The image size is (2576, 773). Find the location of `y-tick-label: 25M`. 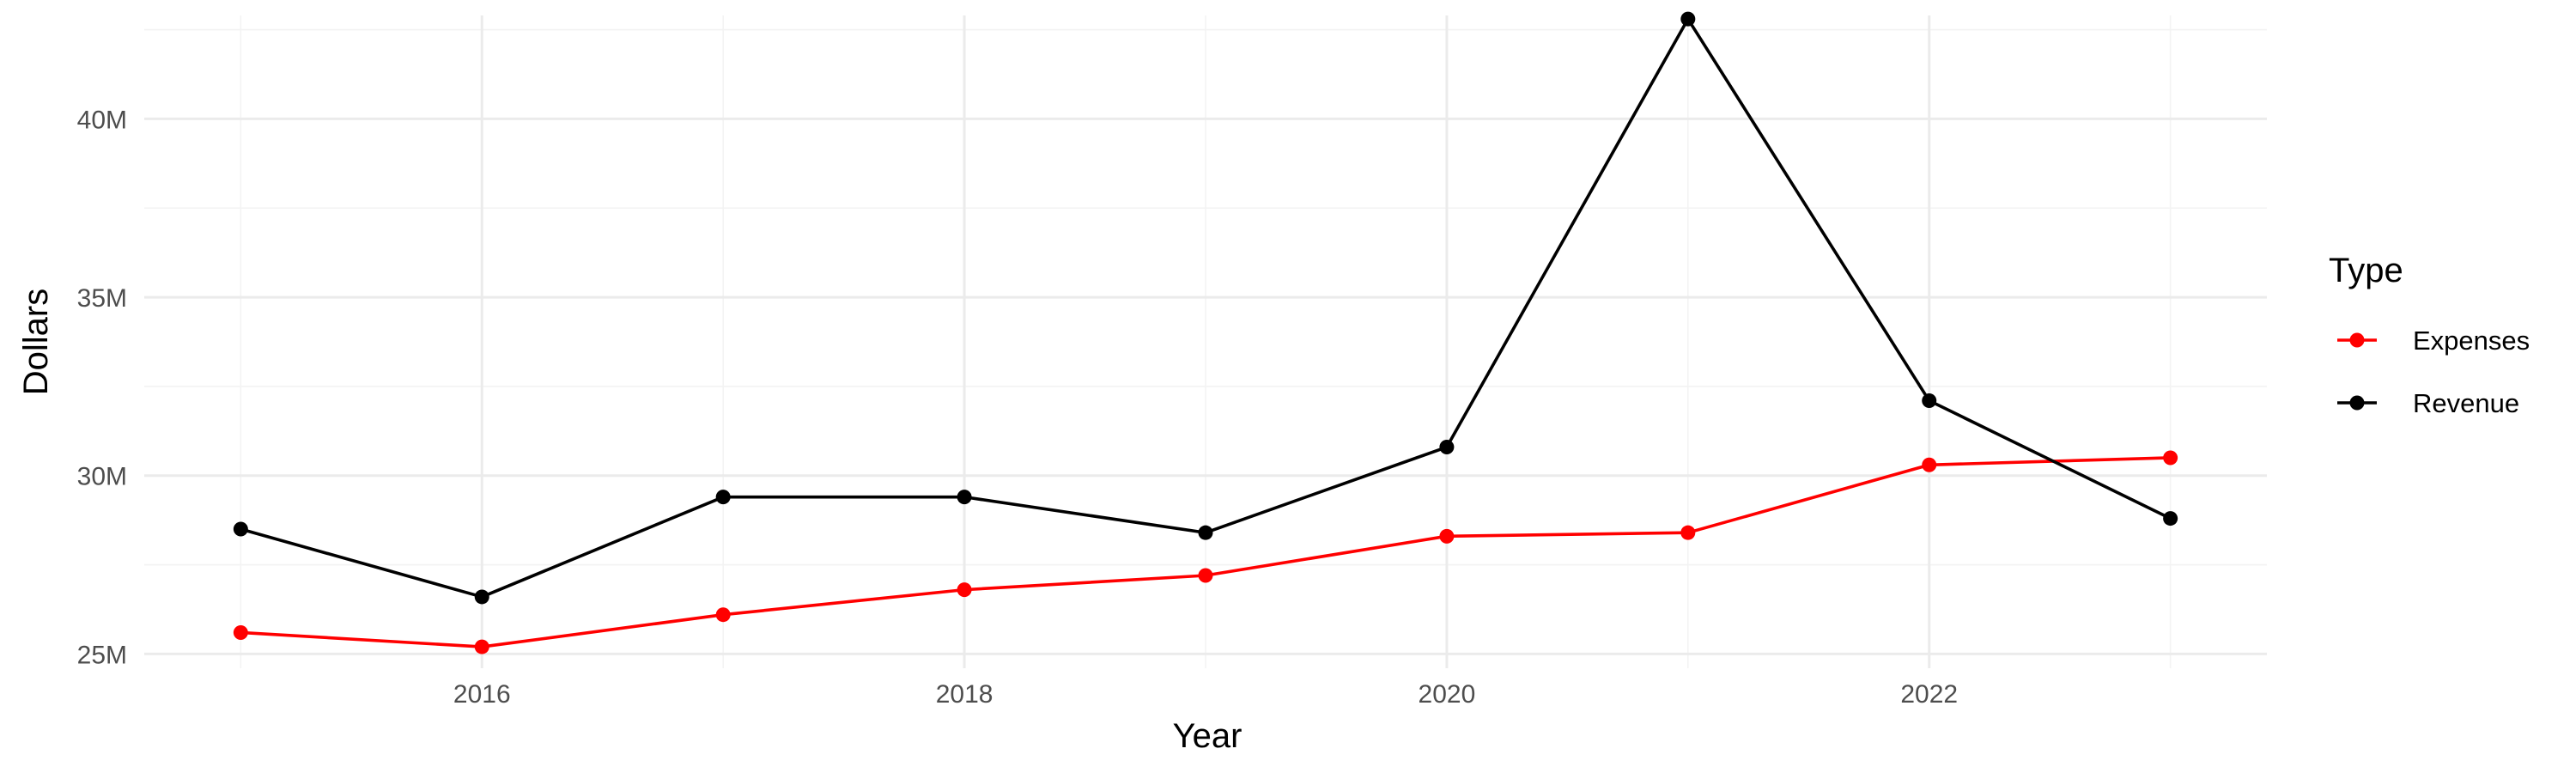

y-tick-label: 25M is located at coordinates (102, 655).